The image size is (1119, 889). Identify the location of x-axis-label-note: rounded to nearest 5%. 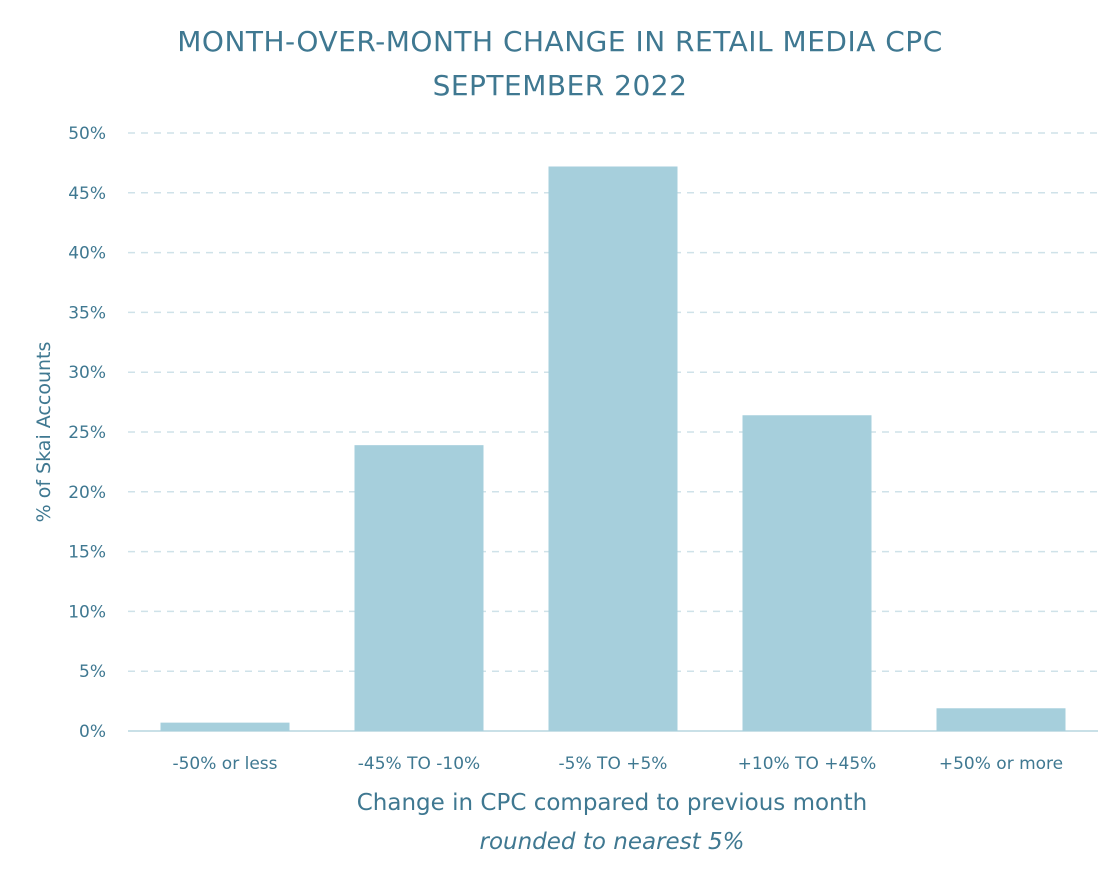
(612, 842).